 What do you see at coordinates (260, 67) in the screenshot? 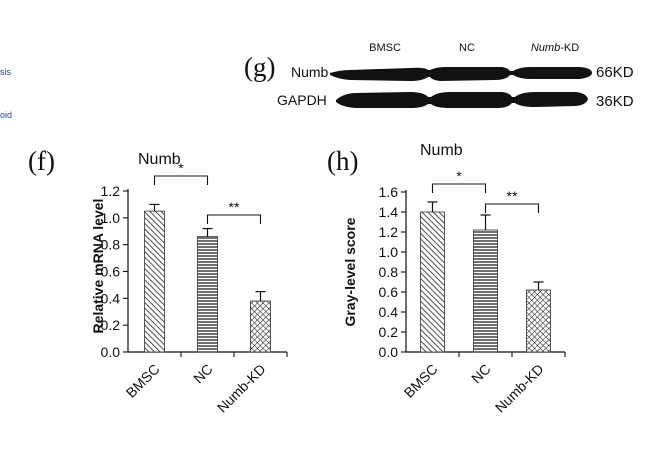
I see `panel-label-g: (g)` at bounding box center [260, 67].